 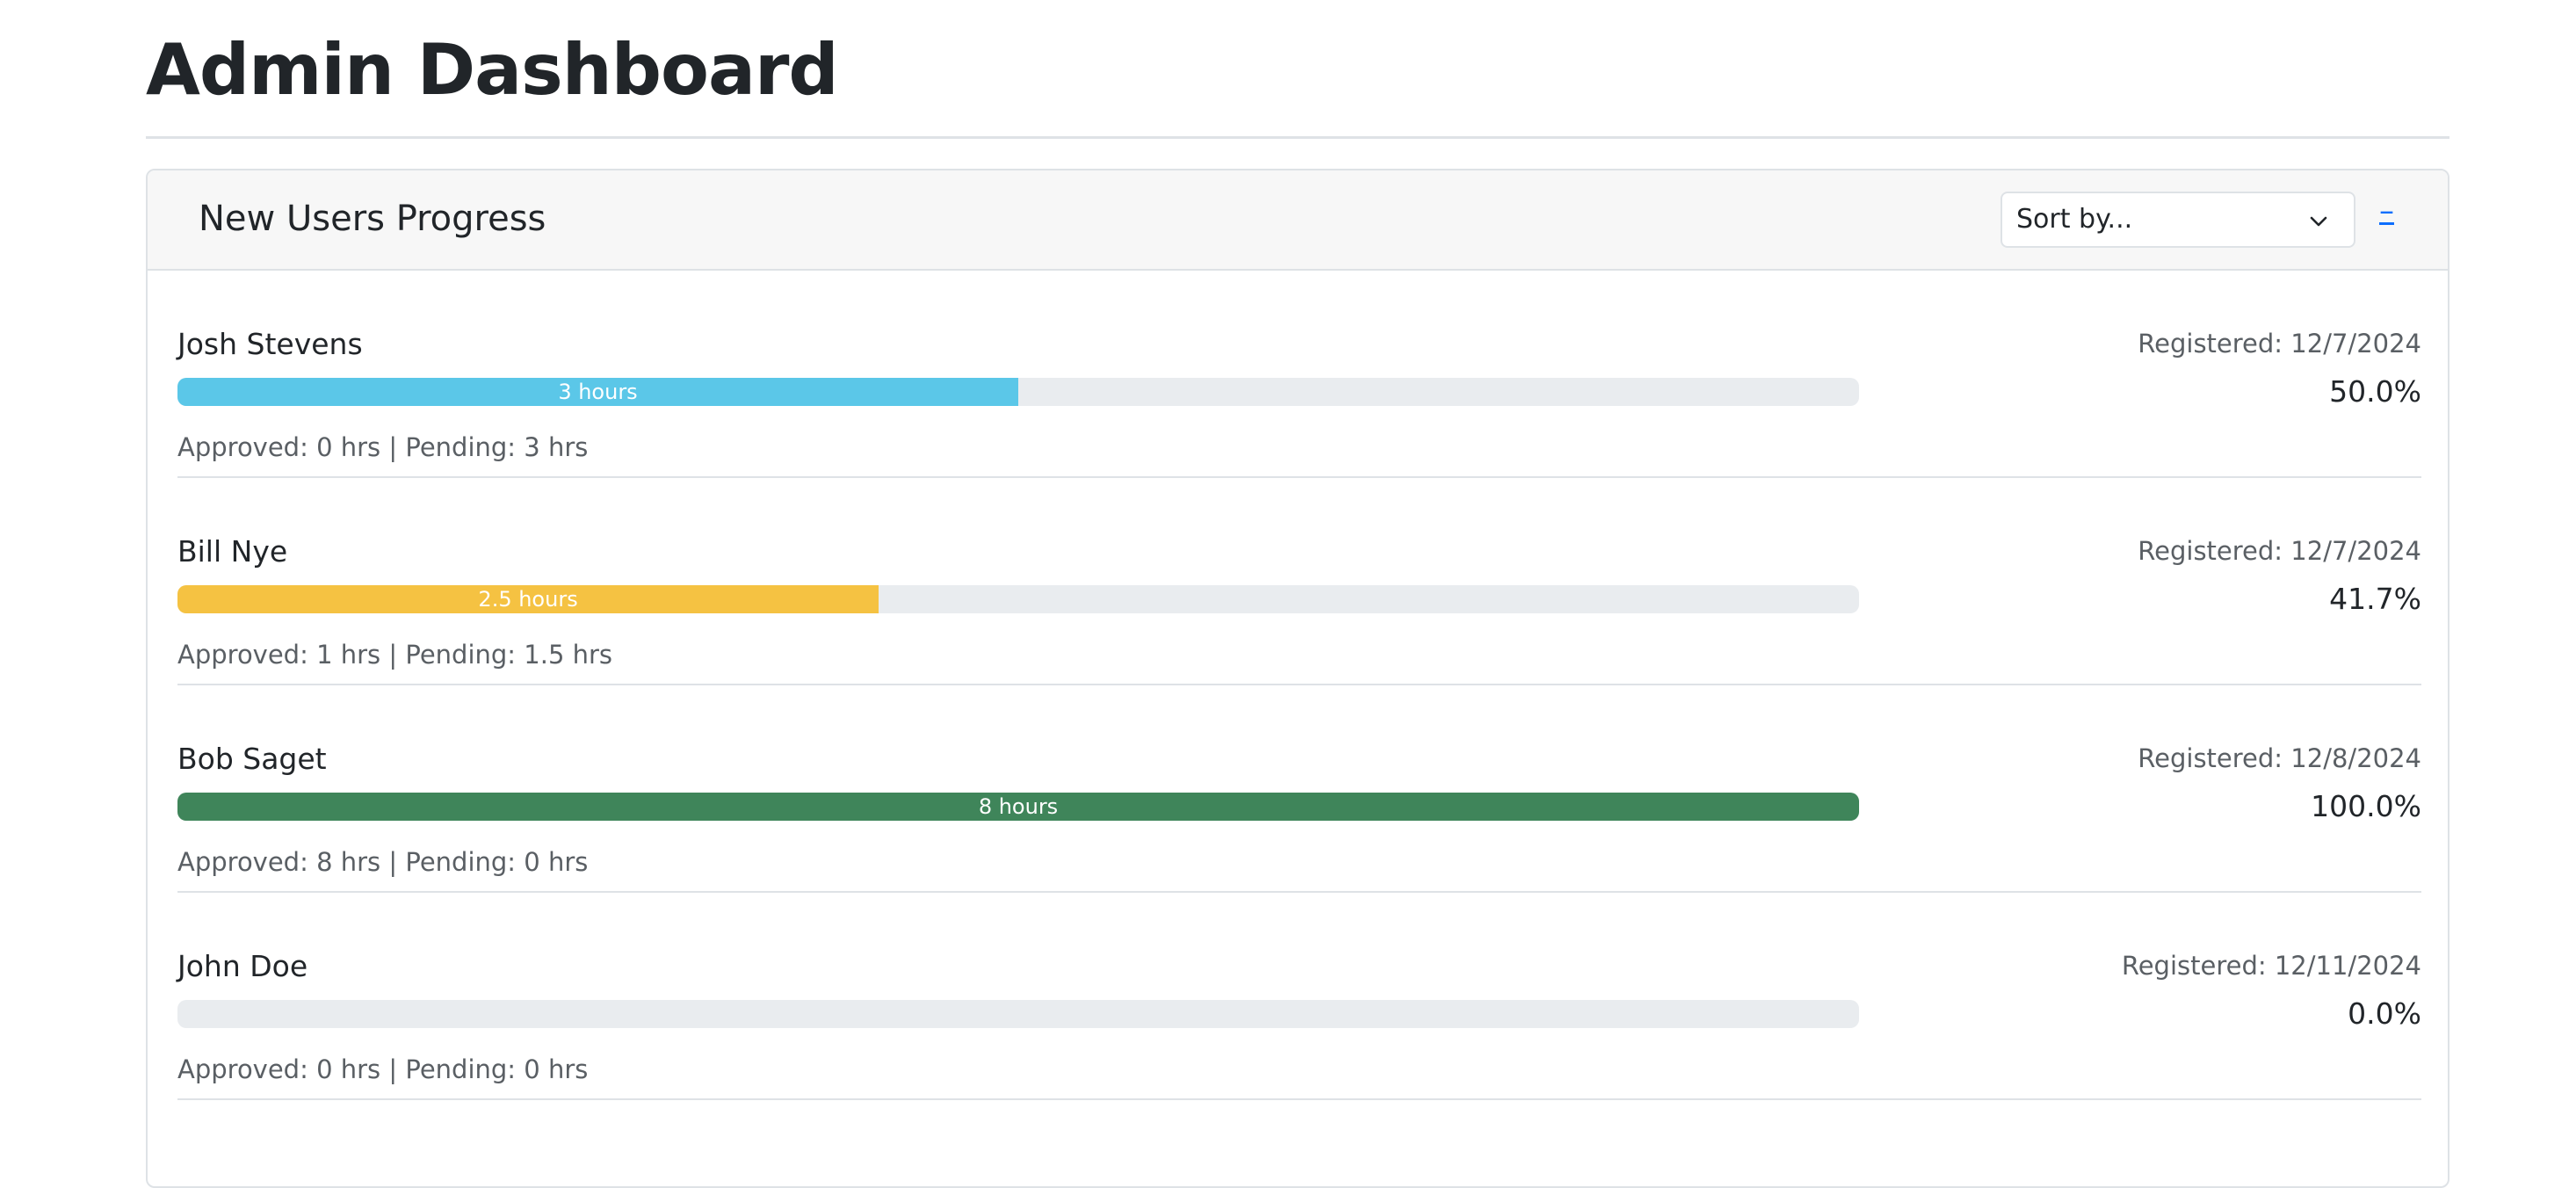 I want to click on progress-fill: 8 hours, so click(x=1018, y=807).